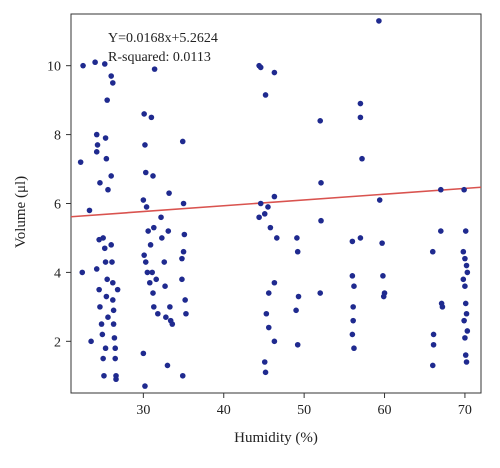 The image size is (500, 468). Describe the element at coordinates (385, 410) in the screenshot. I see `x-tick-label: 60` at that location.